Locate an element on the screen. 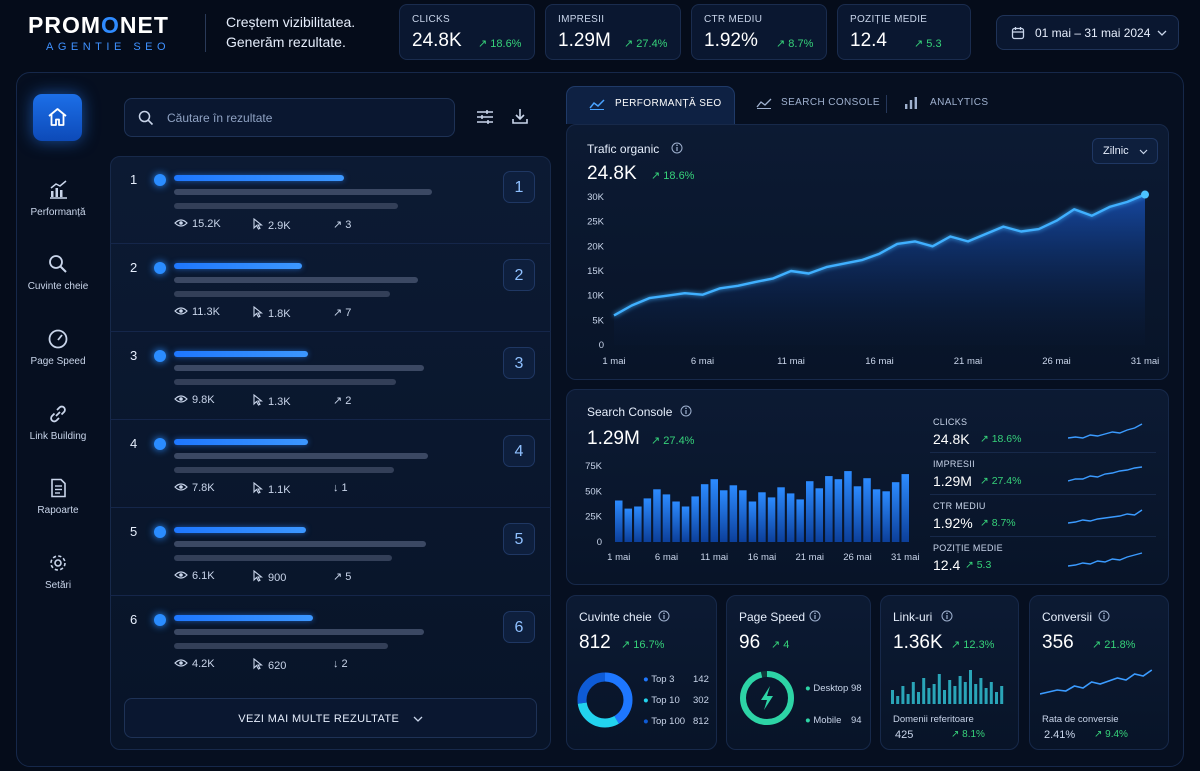  result-position-badge: 4 is located at coordinates (519, 451).